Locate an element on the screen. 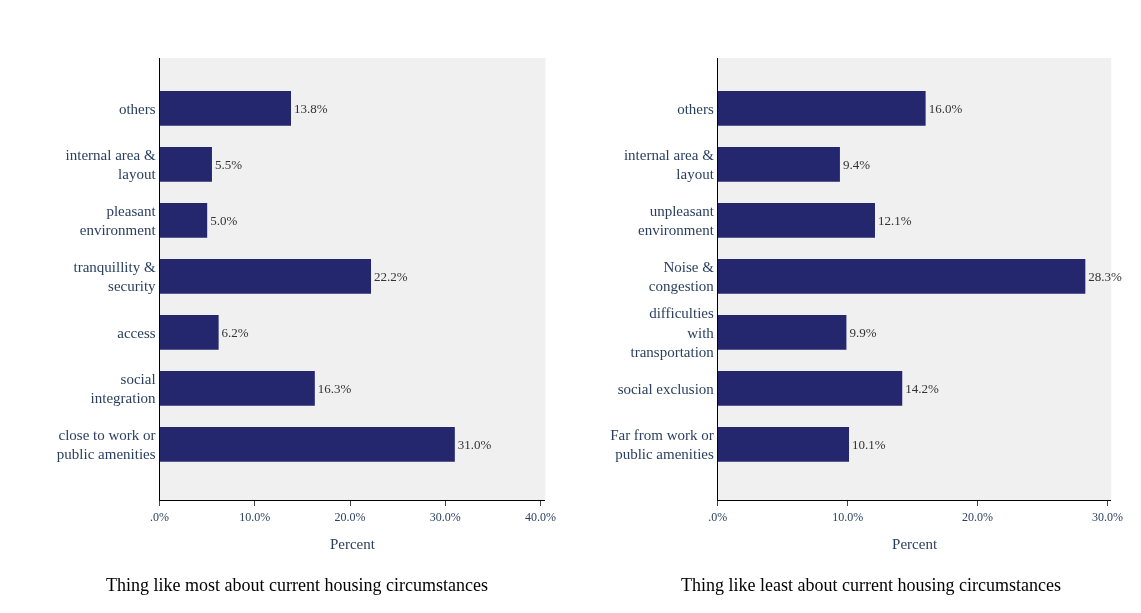 This screenshot has width=1141, height=613. y-tick-label: social exclusion is located at coordinates (666, 388).